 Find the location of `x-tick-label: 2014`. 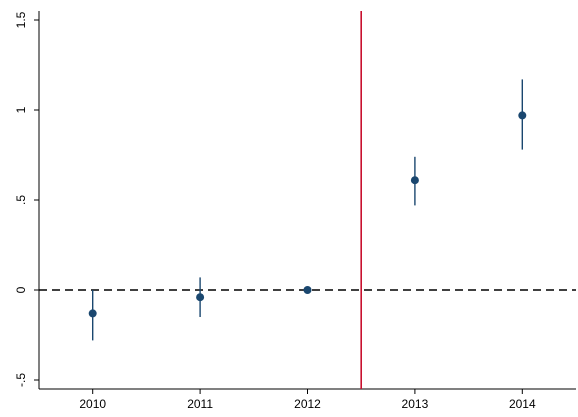

x-tick-label: 2014 is located at coordinates (522, 404).